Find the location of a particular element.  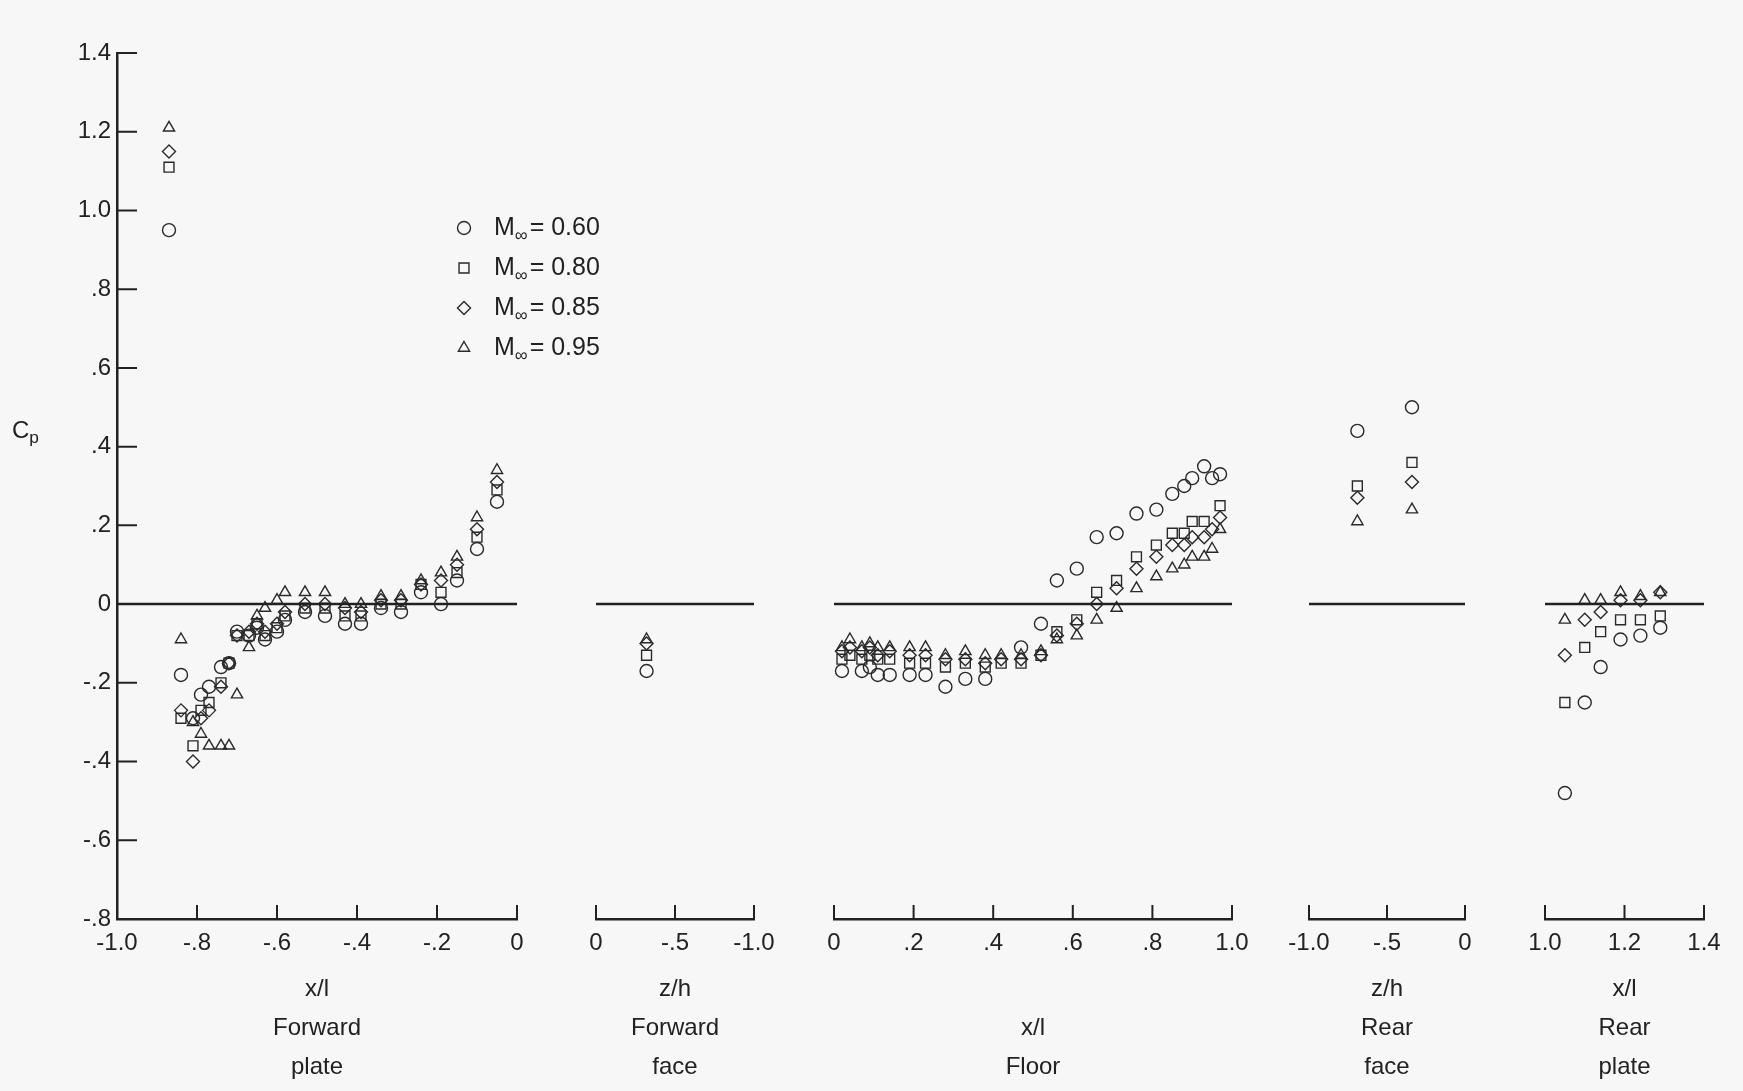

y-tick-label: 1.0 is located at coordinates (94, 209).